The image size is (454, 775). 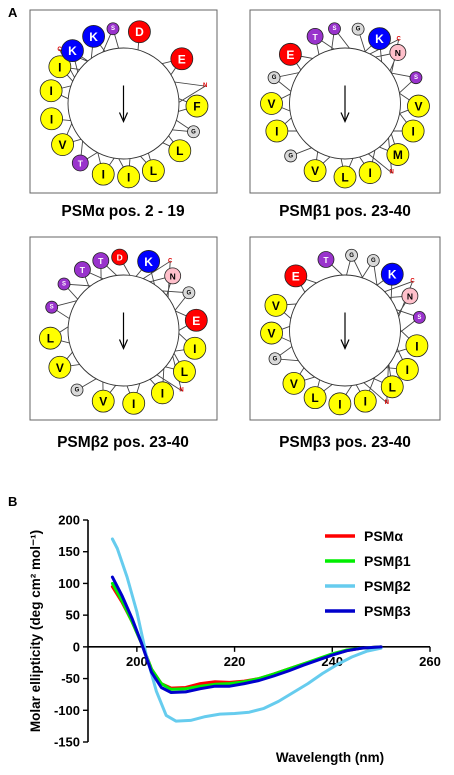 What do you see at coordinates (69, 551) in the screenshot?
I see `y-tick-label: 150` at bounding box center [69, 551].